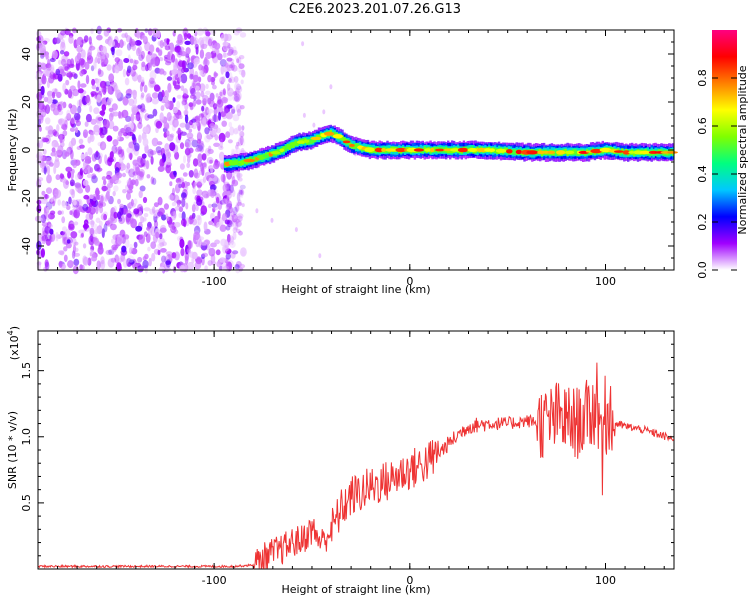 The width and height of the screenshot is (750, 600). Describe the element at coordinates (26, 246) in the screenshot. I see `y-tick-label: -40` at that location.